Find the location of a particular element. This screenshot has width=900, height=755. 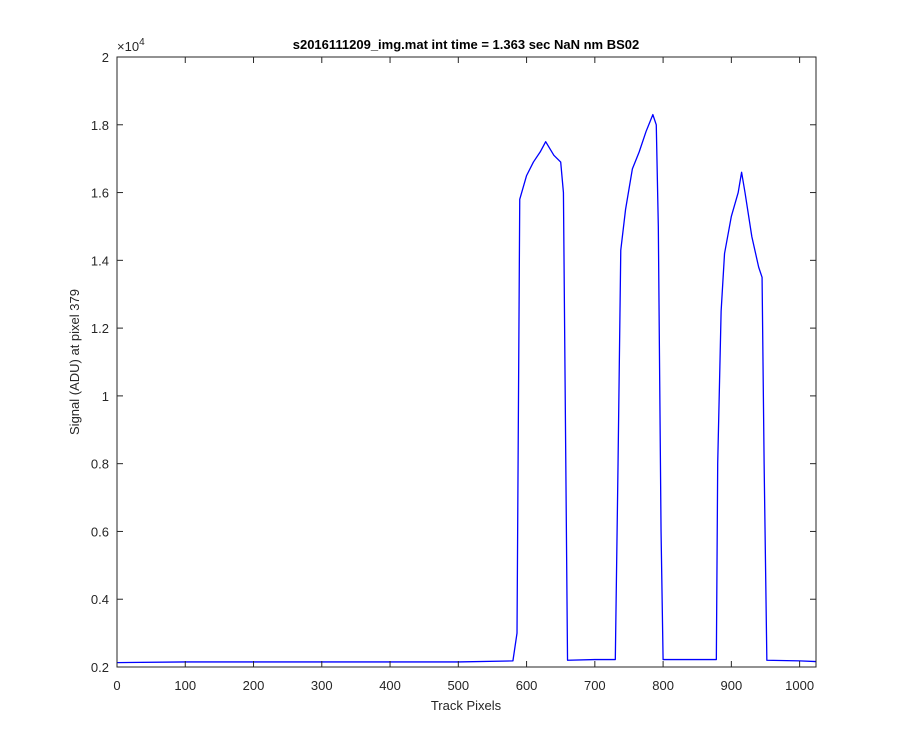

x-tick-label: 1000 is located at coordinates (799, 685).